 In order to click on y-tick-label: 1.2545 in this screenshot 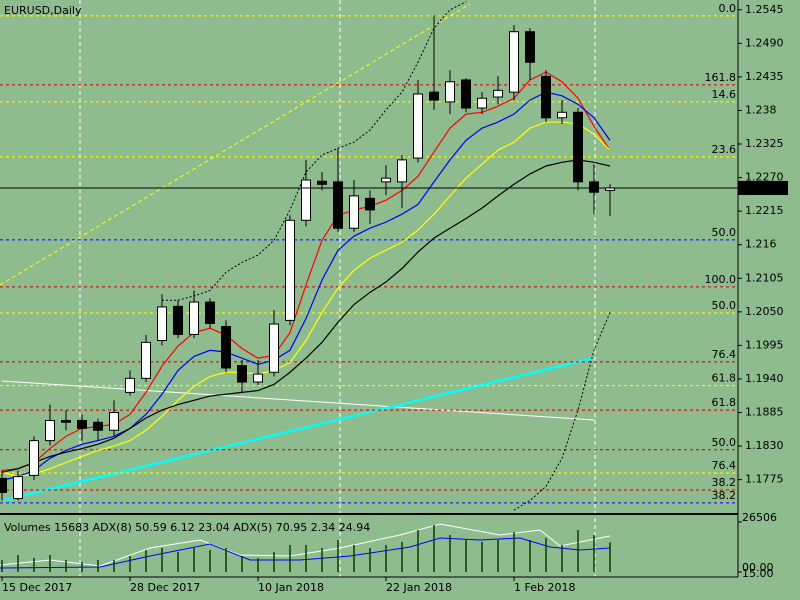, I will do `click(764, 9)`.